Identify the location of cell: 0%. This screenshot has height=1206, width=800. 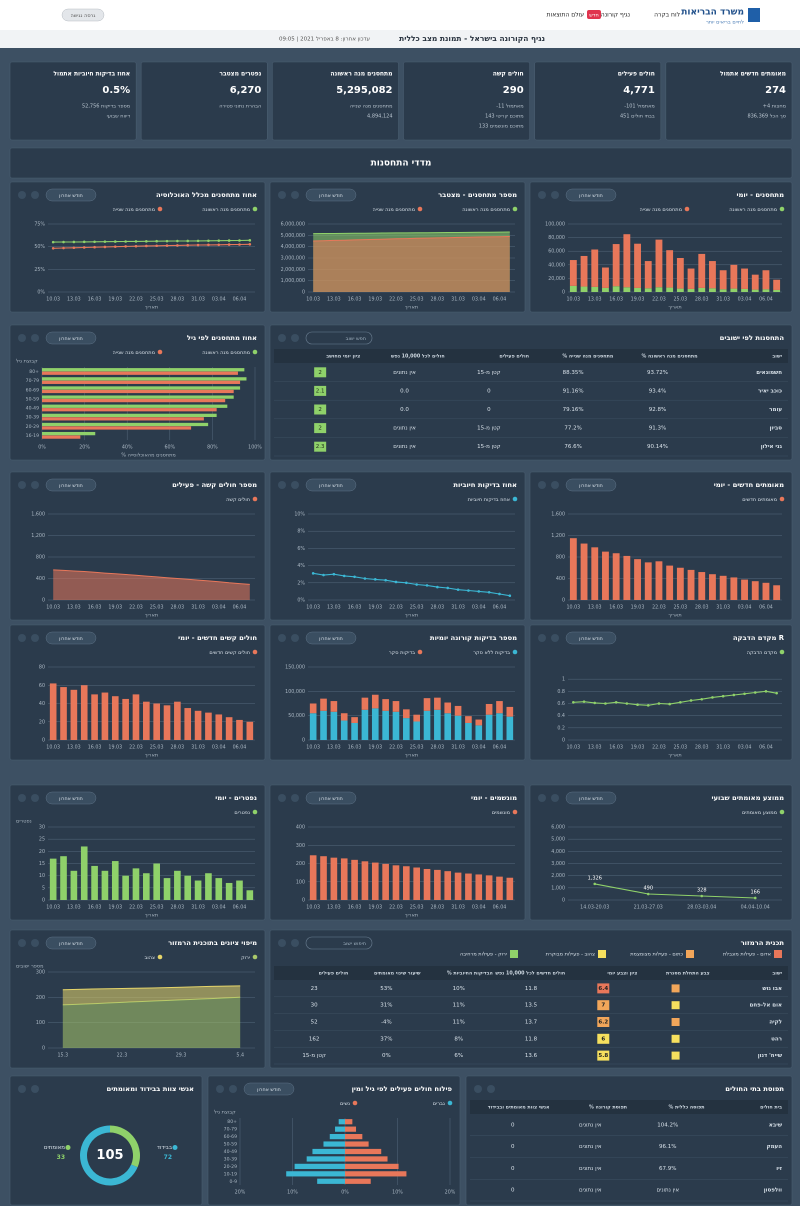
(386, 1056).